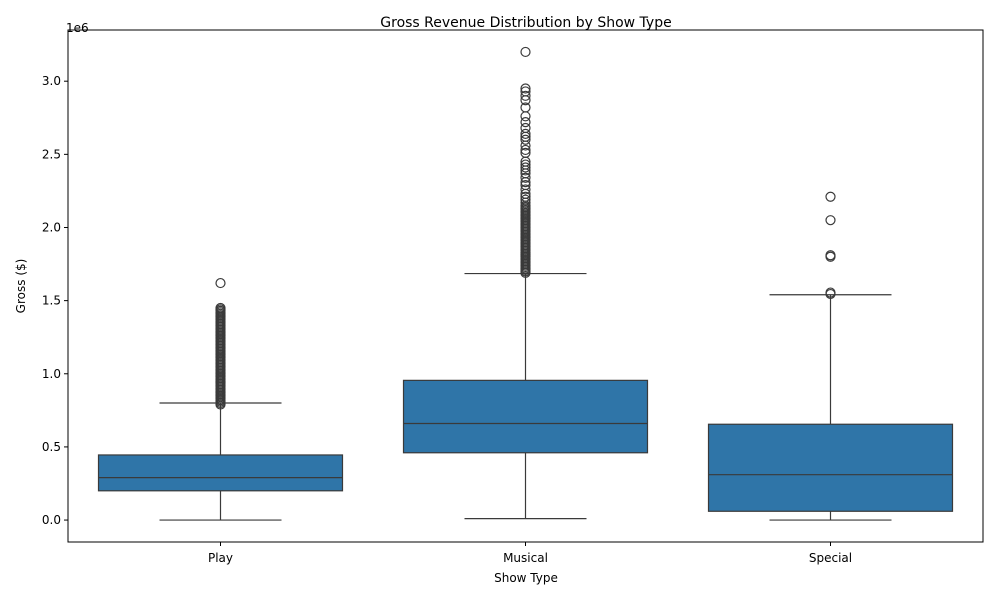 This screenshot has height=600, width=1000. Describe the element at coordinates (220, 473) in the screenshot. I see `box-play` at that location.